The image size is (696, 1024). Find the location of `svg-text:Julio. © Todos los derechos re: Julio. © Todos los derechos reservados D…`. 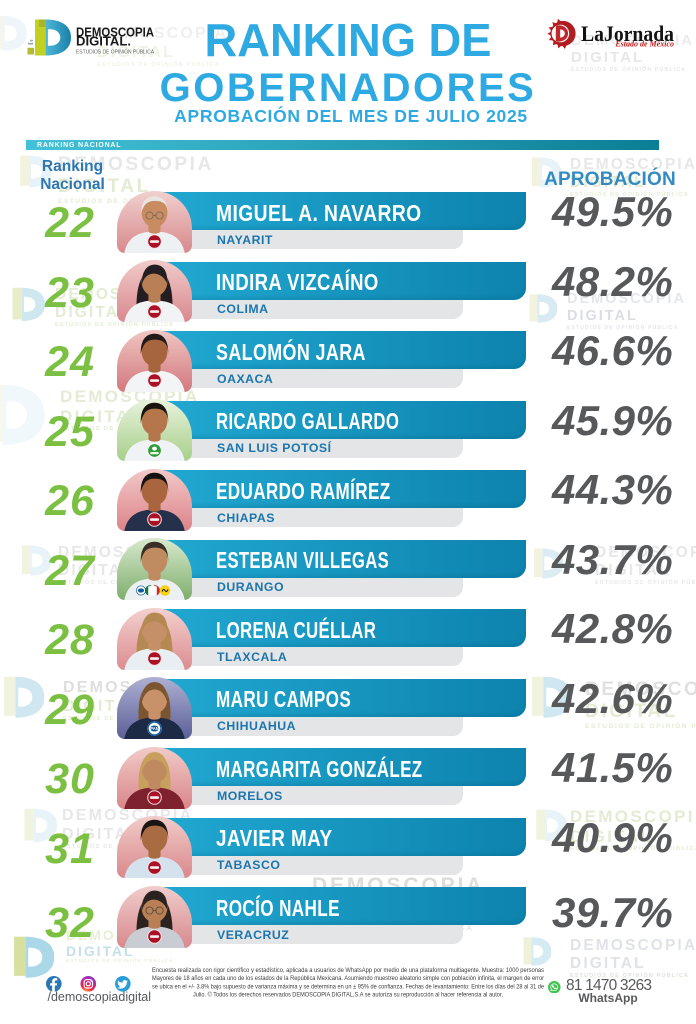

svg-text:Julio. © Todos los derechos re: Julio. © Todos los derechos reservados D… is located at coordinates (348, 995).